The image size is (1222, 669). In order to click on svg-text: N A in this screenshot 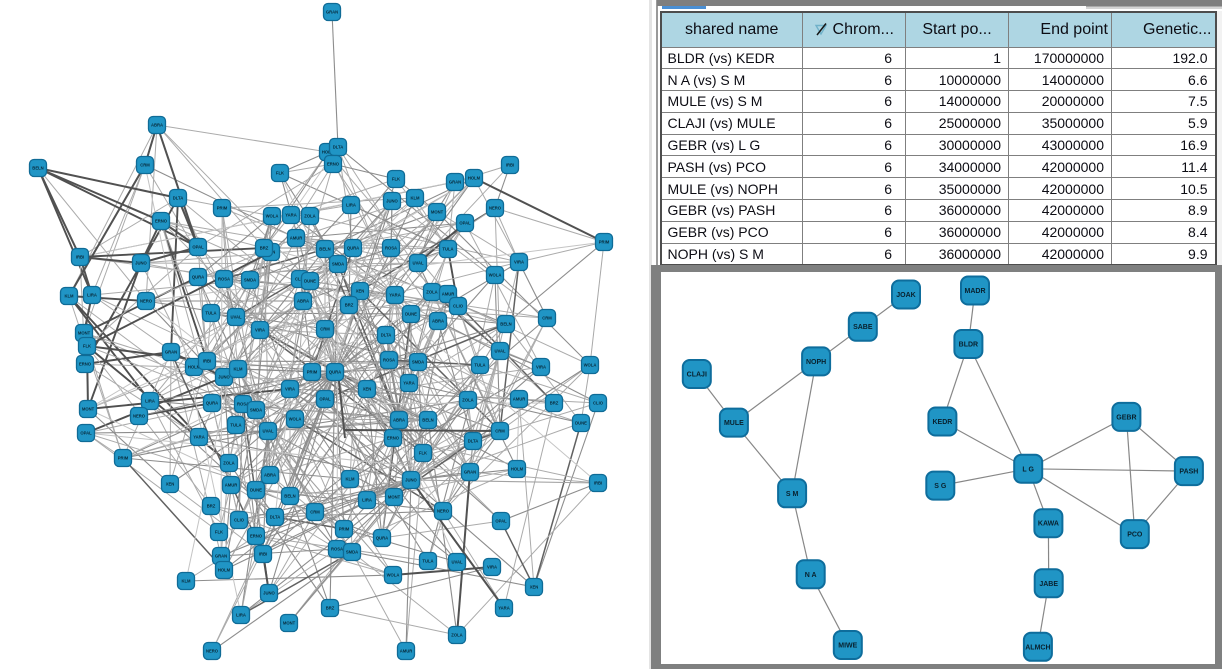, I will do `click(811, 574)`.